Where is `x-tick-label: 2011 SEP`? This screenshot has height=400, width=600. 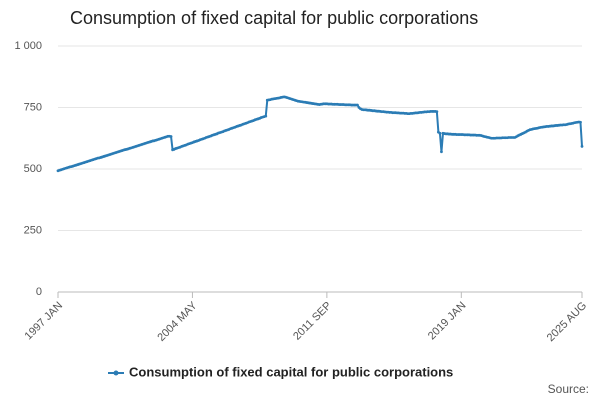 x-tick-label: 2011 SEP is located at coordinates (312, 321).